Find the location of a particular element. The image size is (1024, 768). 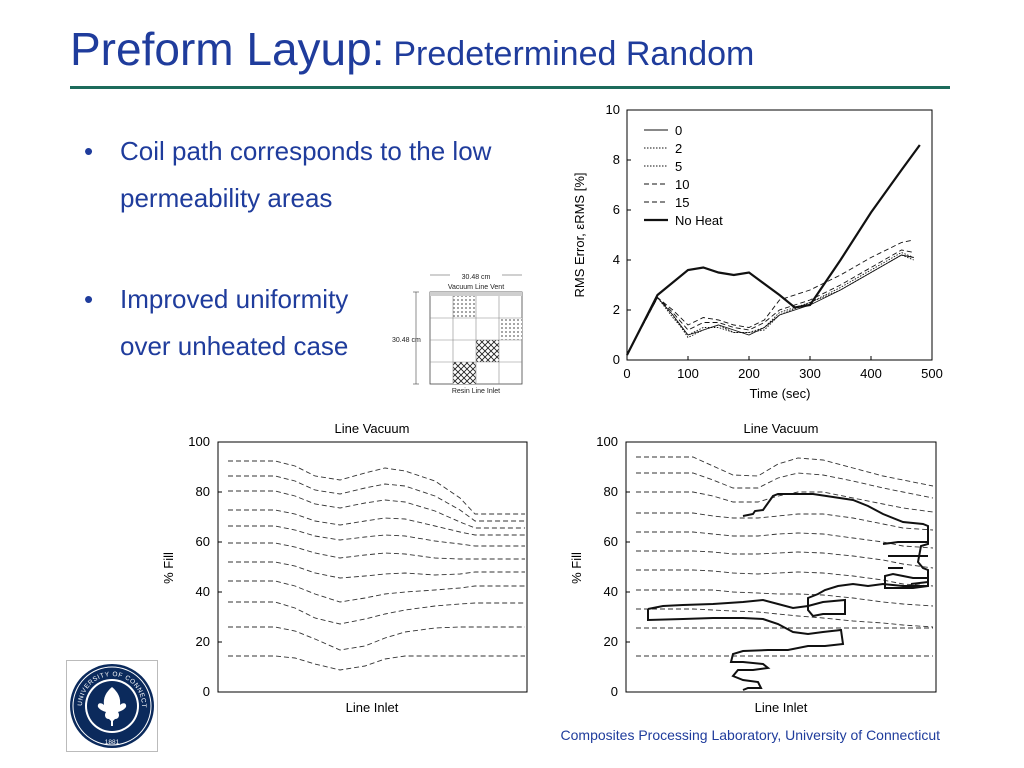

oak-leaf-icon is located at coordinates (112, 706).